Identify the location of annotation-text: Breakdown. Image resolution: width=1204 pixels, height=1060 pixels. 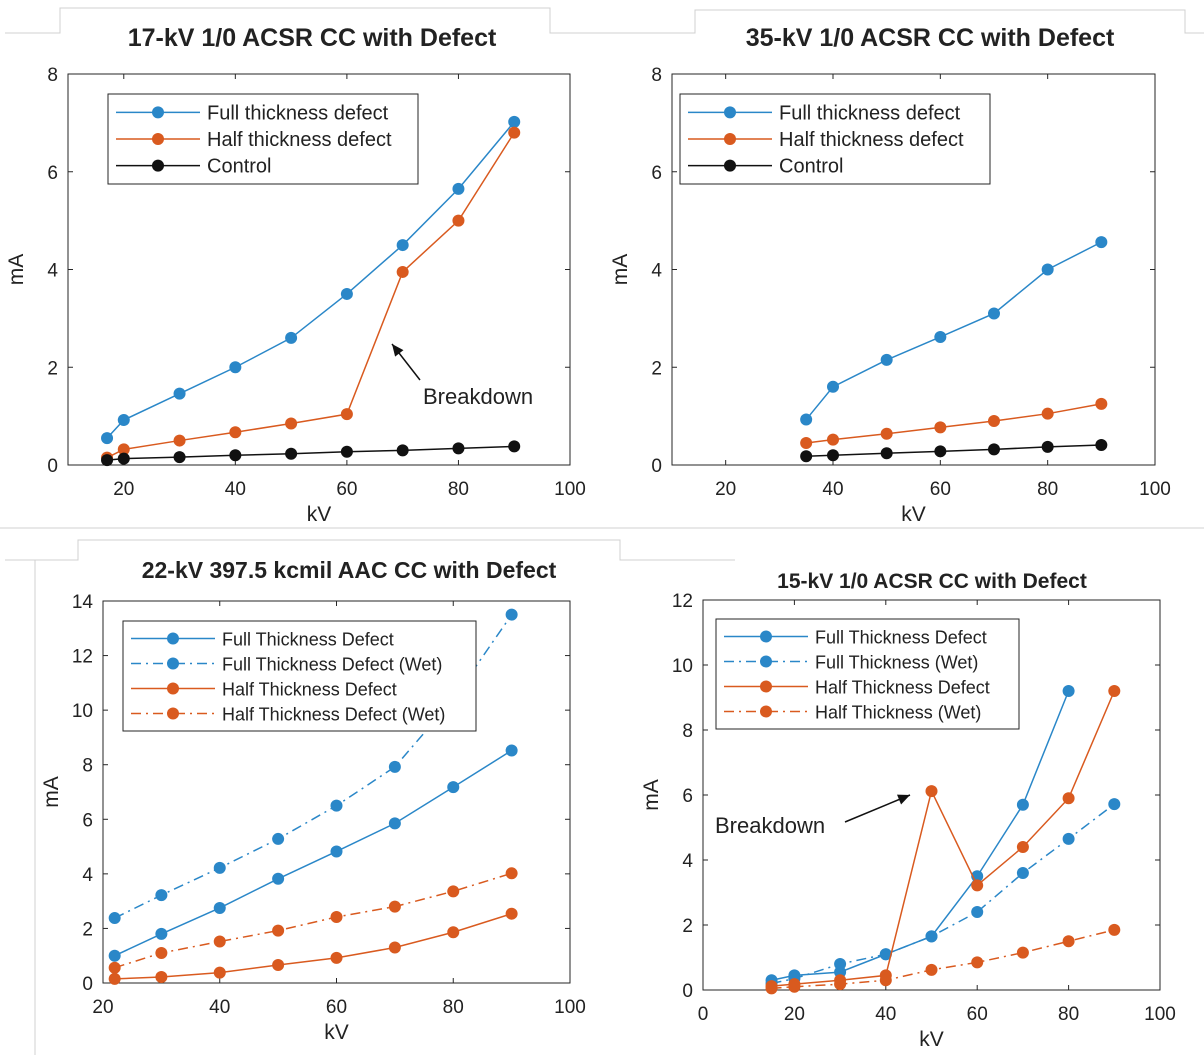
(770, 825).